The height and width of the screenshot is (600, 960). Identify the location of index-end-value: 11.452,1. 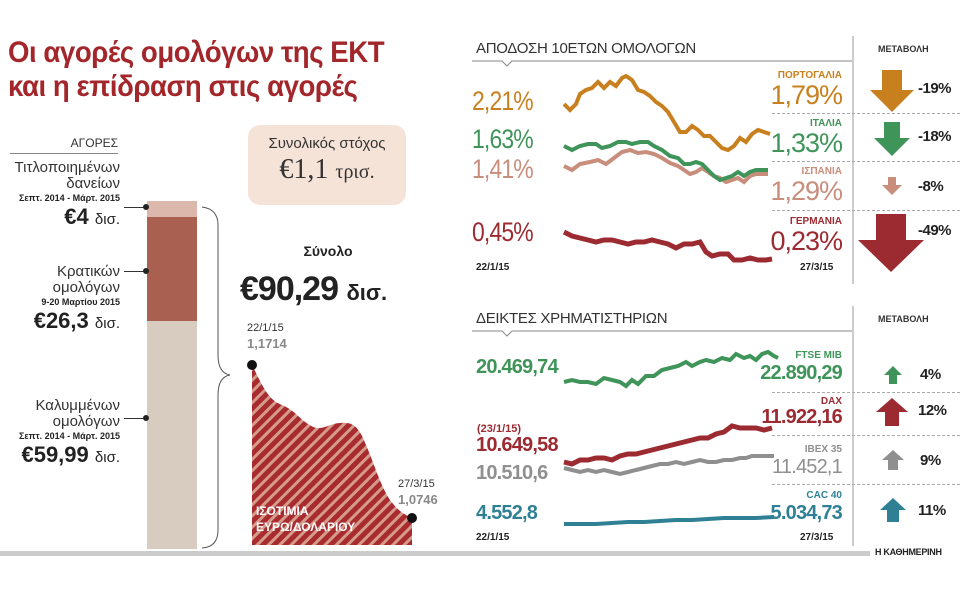
(807, 467).